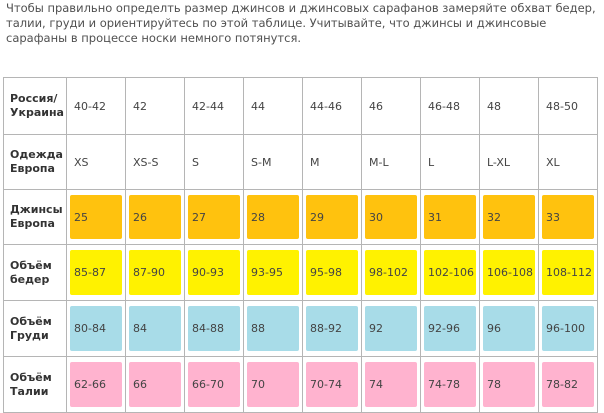 Image resolution: width=604 pixels, height=413 pixels. Describe the element at coordinates (35, 272) in the screenshot. I see `row-header-hips: Объём бедер` at that location.